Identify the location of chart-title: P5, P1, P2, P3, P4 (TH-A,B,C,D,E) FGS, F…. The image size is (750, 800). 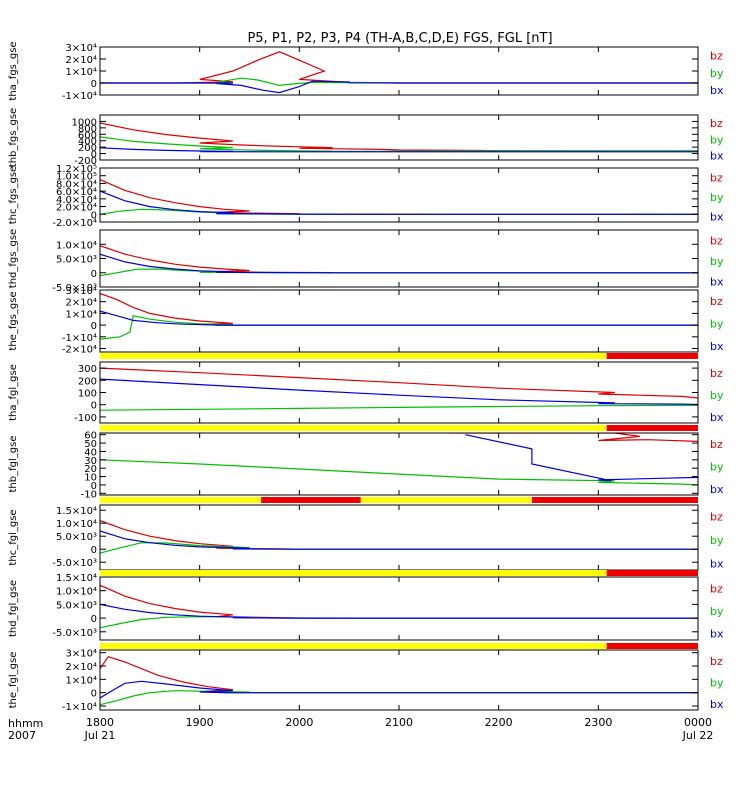
(399, 38).